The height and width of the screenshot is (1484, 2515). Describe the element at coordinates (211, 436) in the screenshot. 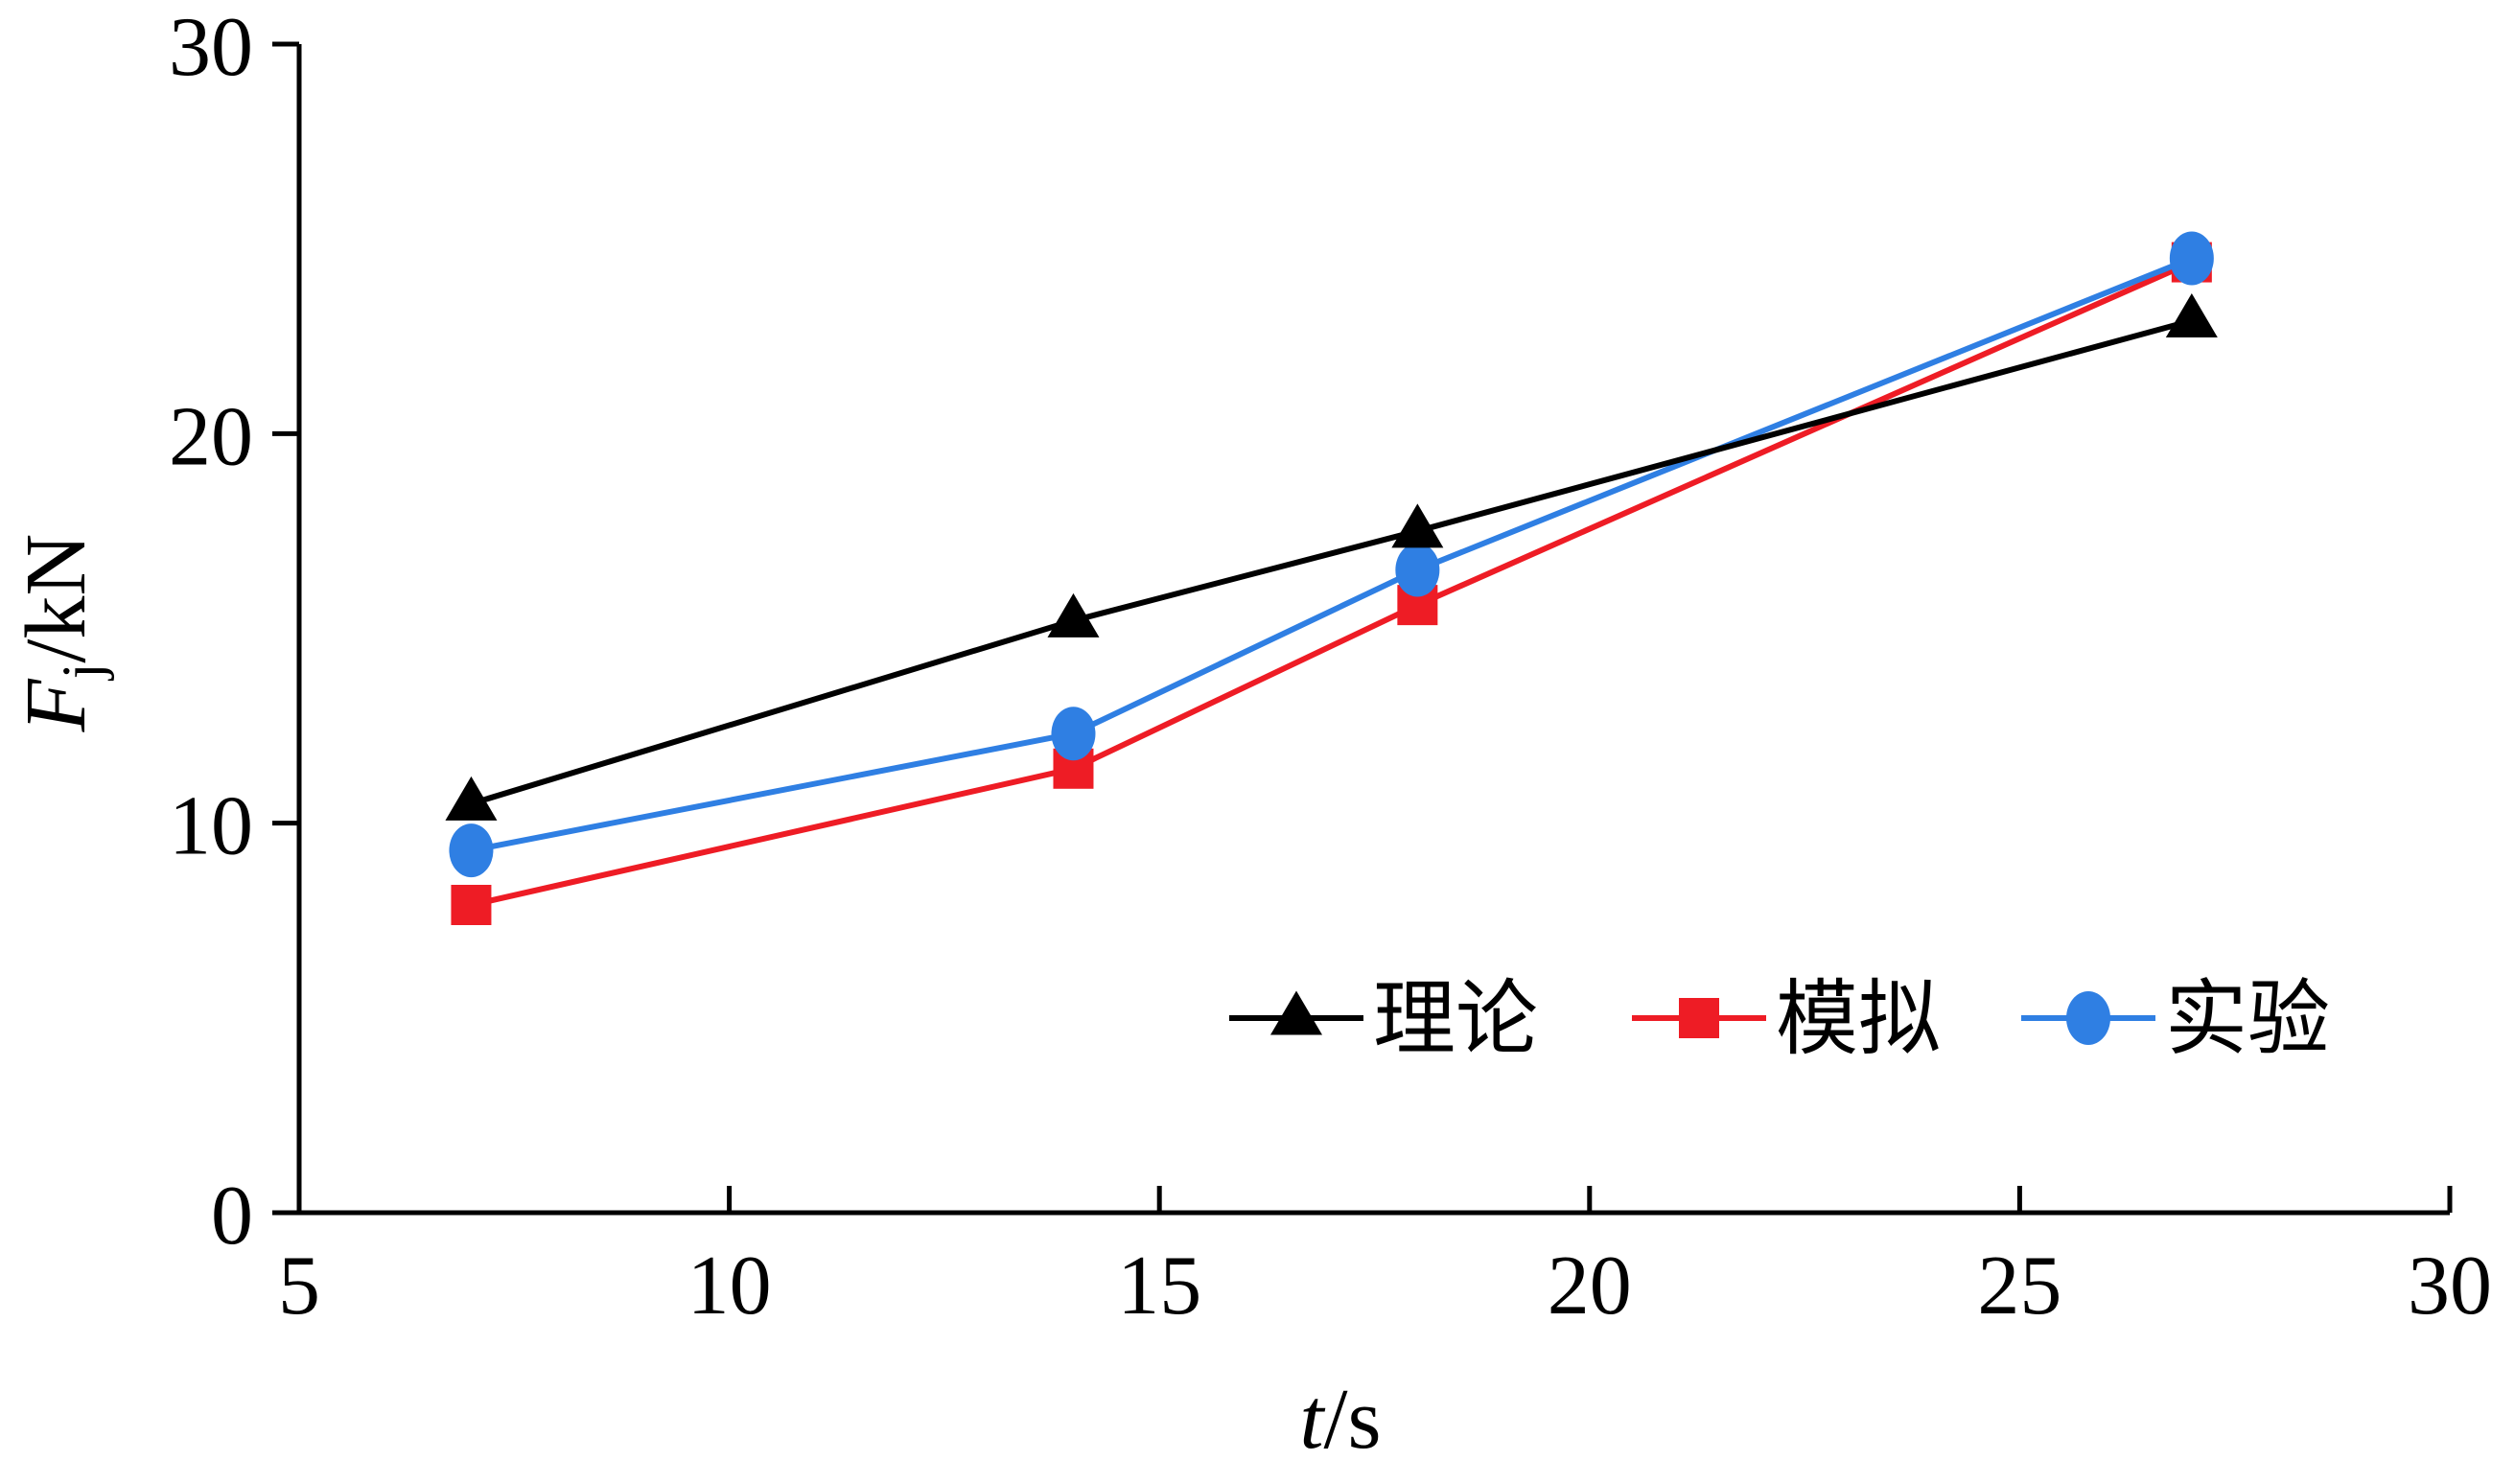

I see `y-tick-label: 20` at that location.